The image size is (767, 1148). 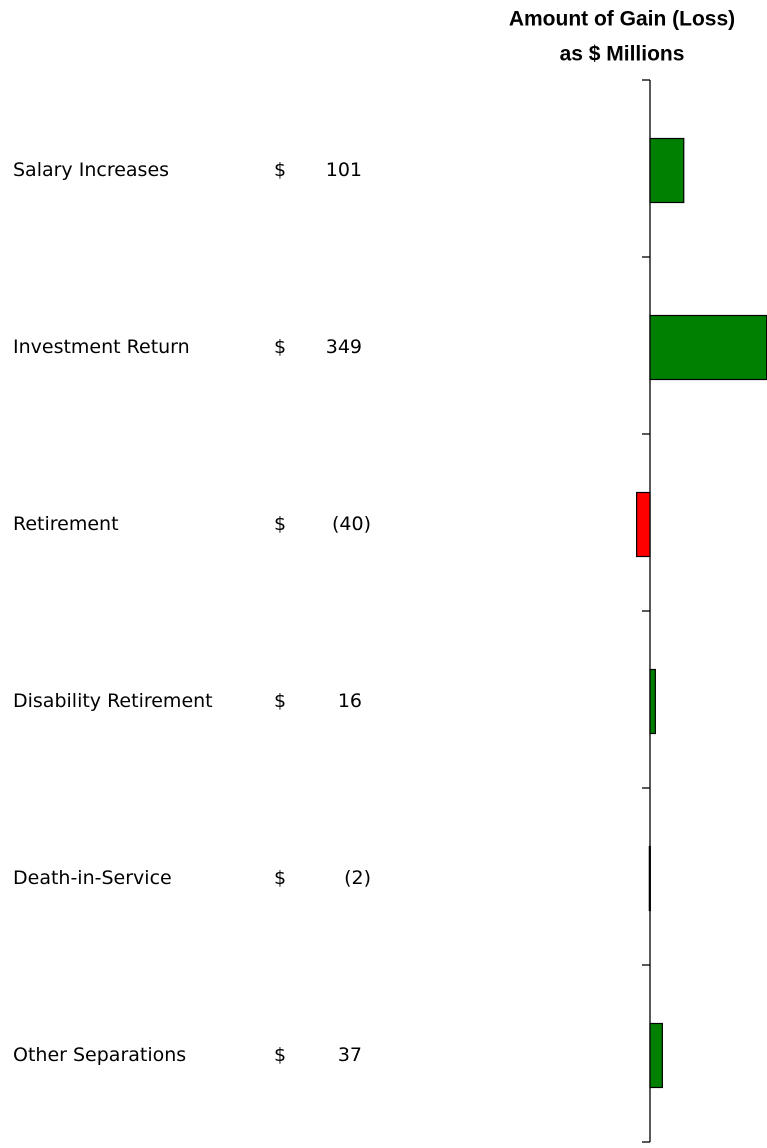 I want to click on chart-subtitle: as $ Millions, so click(x=622, y=54).